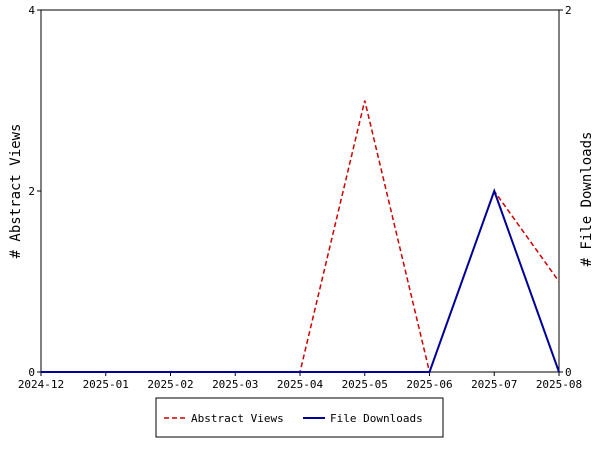 The height and width of the screenshot is (450, 600). I want to click on legend-box, so click(299, 417).